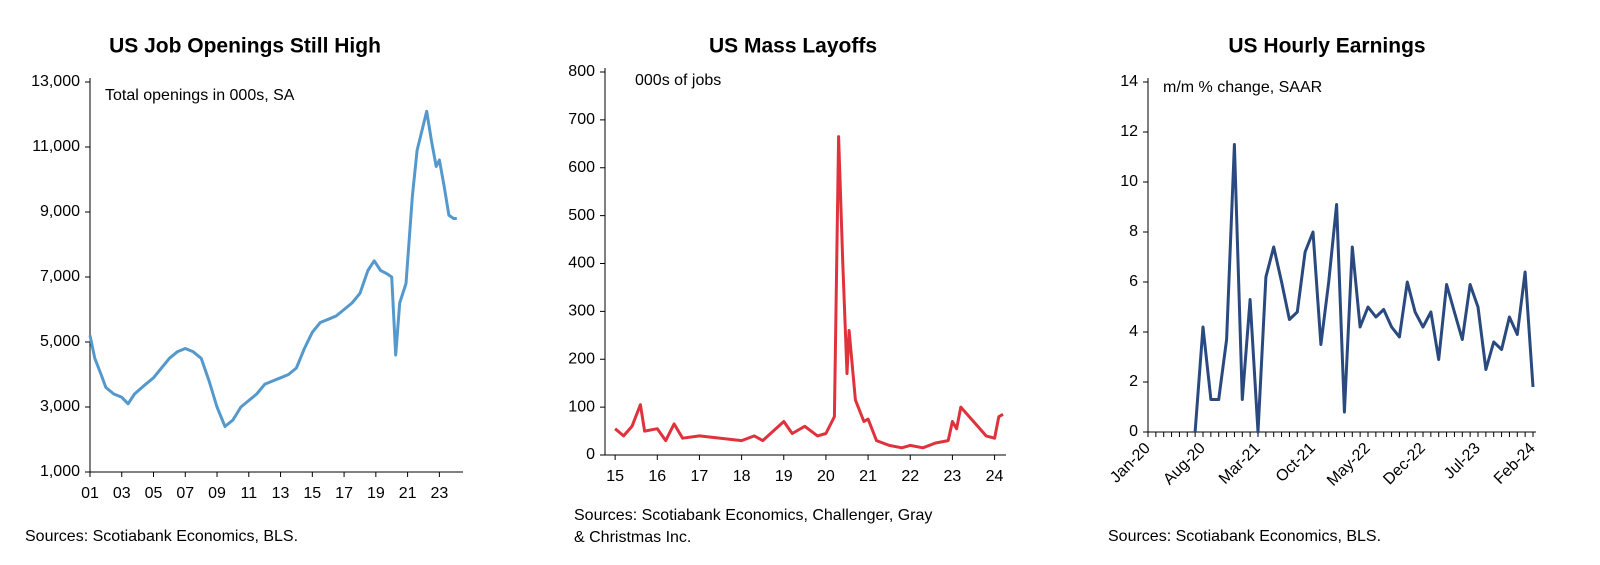 The image size is (1600, 565). What do you see at coordinates (281, 493) in the screenshot?
I see `x-tick-label: 13` at bounding box center [281, 493].